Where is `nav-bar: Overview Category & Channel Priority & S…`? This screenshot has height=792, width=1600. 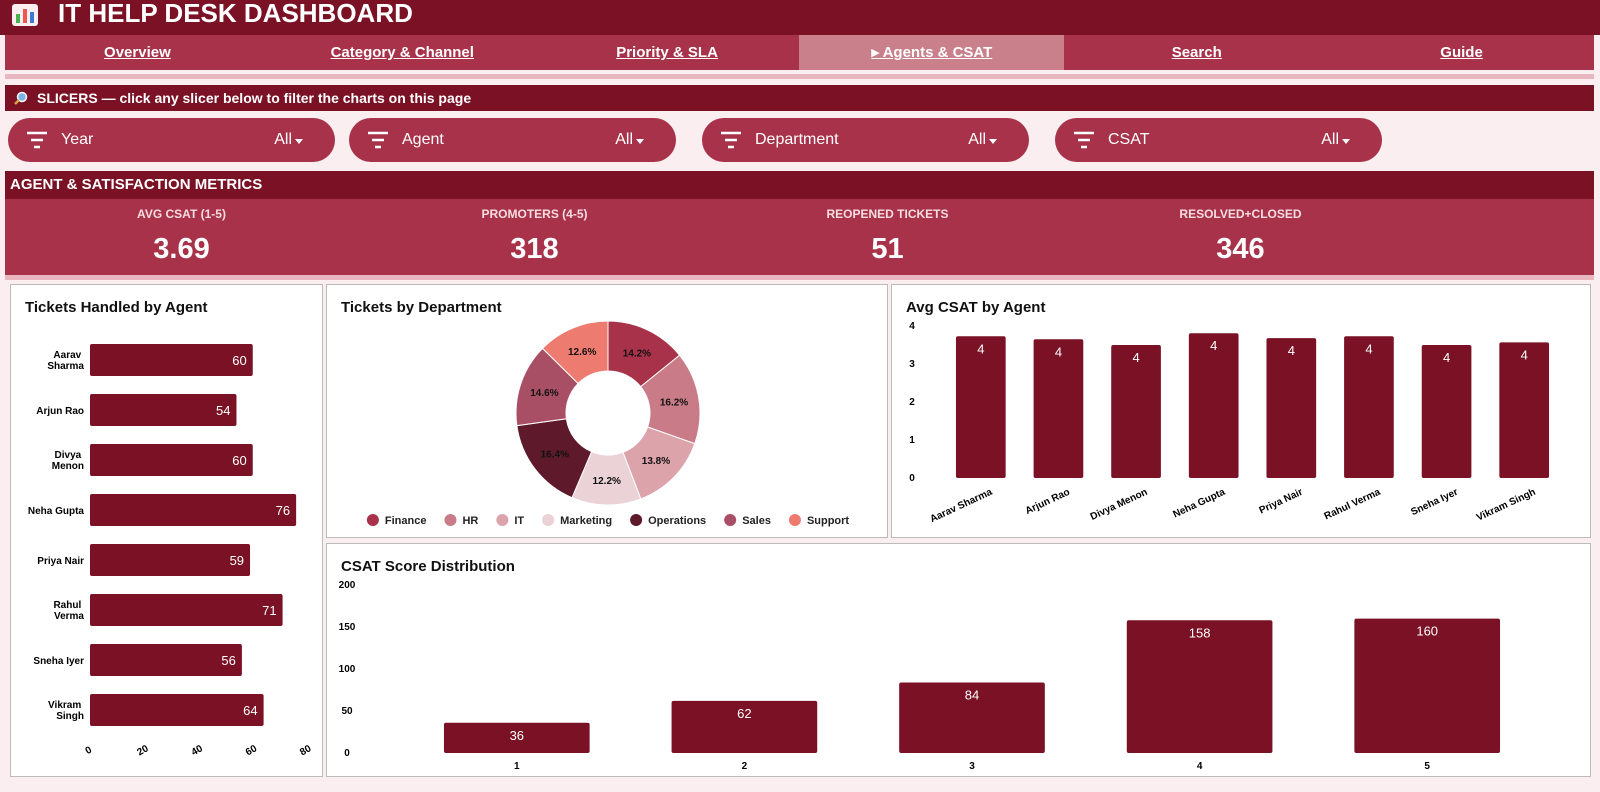
nav-bar: Overview Category & Channel Priority & S… is located at coordinates (799, 52).